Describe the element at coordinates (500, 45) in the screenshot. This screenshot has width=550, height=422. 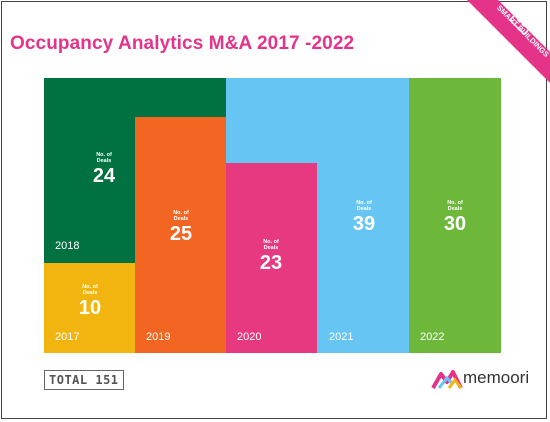
I see `smart-buildings-ribbon: SMART BUILDINGS` at that location.